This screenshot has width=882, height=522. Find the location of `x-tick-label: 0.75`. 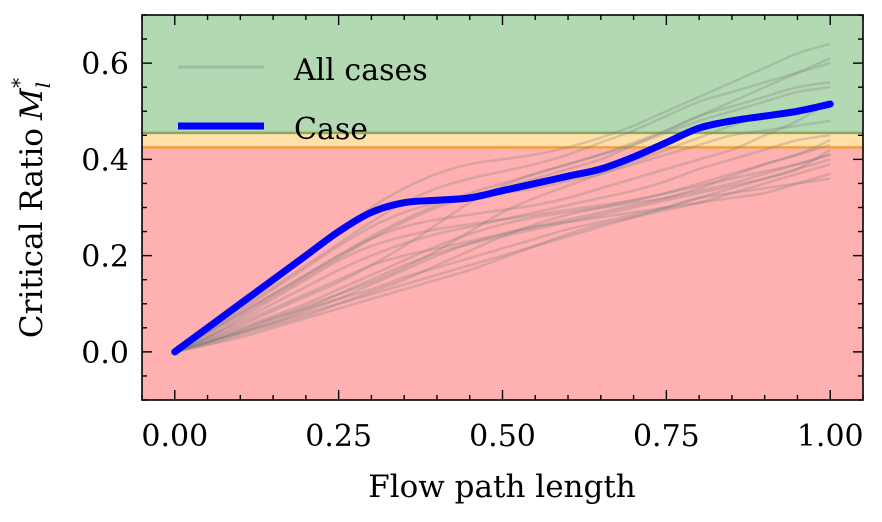

x-tick-label: 0.75 is located at coordinates (666, 436).